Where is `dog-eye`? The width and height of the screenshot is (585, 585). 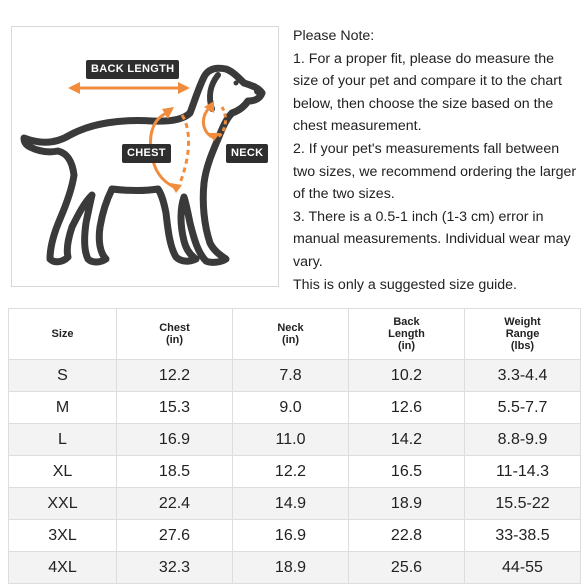
dog-eye is located at coordinates (236, 83).